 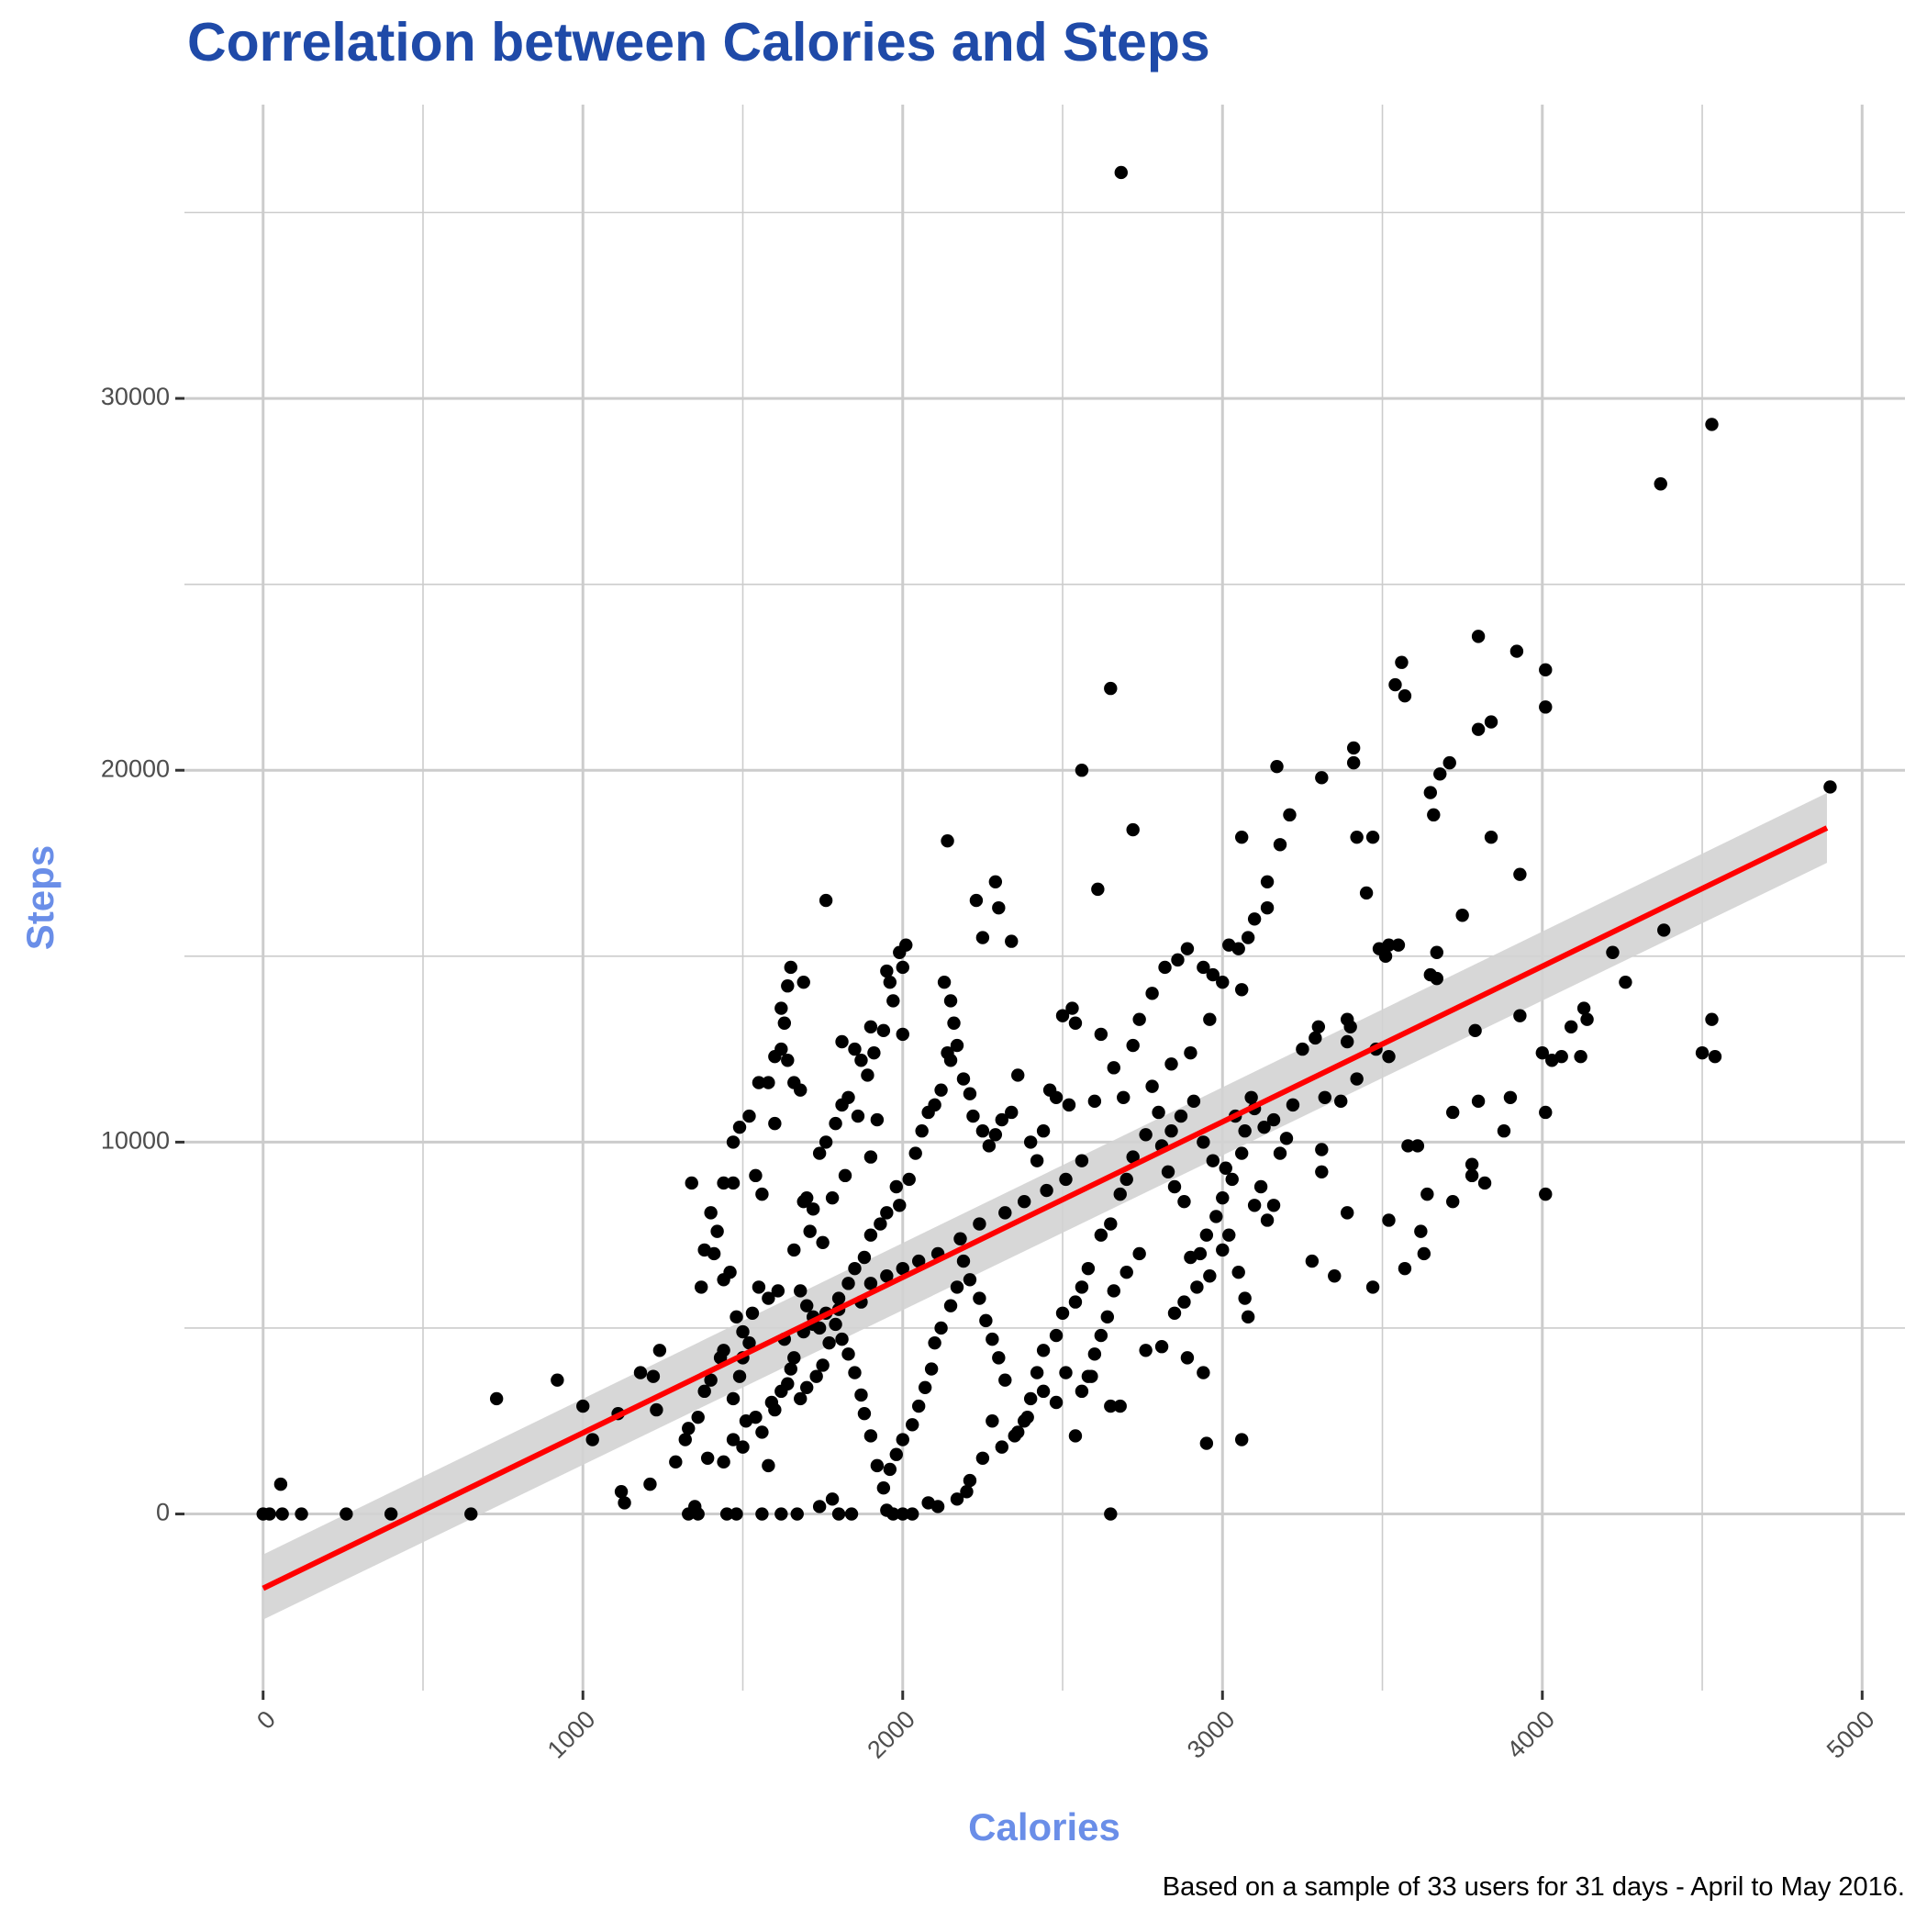 What do you see at coordinates (891, 1734) in the screenshot?
I see `x-tick-label: 2000` at bounding box center [891, 1734].